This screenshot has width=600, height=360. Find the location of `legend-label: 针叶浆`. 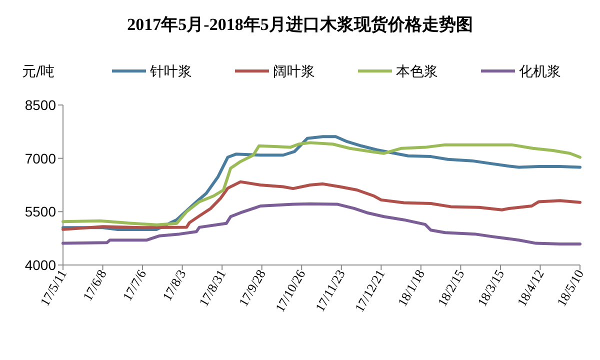

legend-label: 针叶浆 is located at coordinates (170, 72).